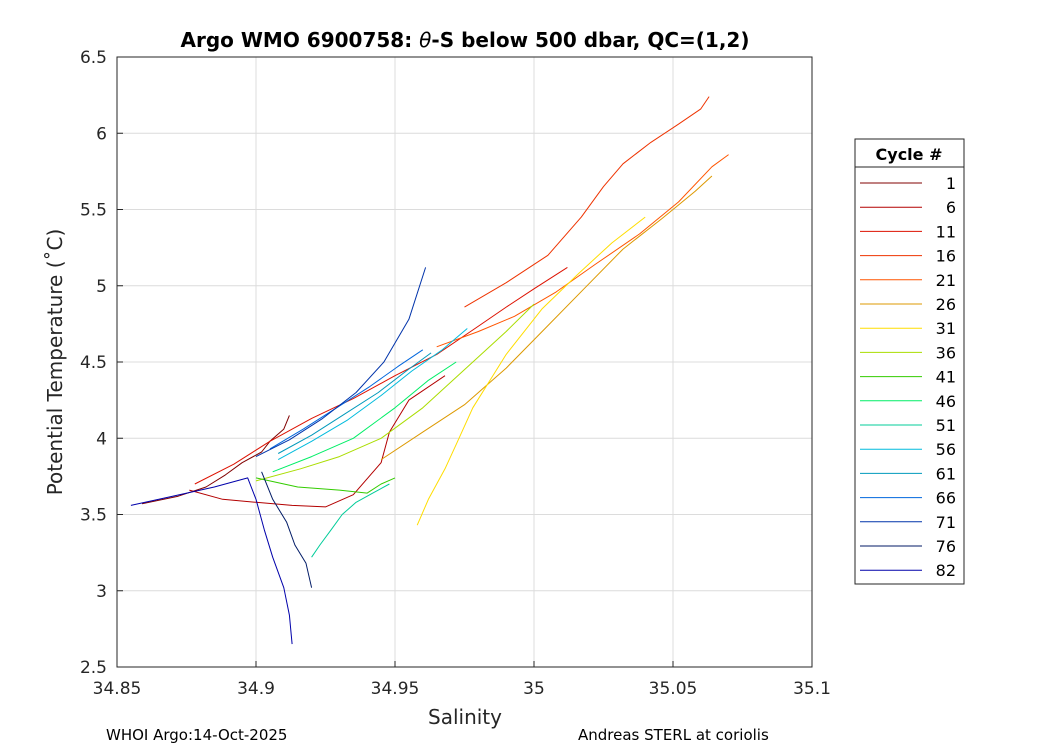 Image resolution: width=1050 pixels, height=750 pixels. What do you see at coordinates (909, 361) in the screenshot?
I see `legend-box` at bounding box center [909, 361].